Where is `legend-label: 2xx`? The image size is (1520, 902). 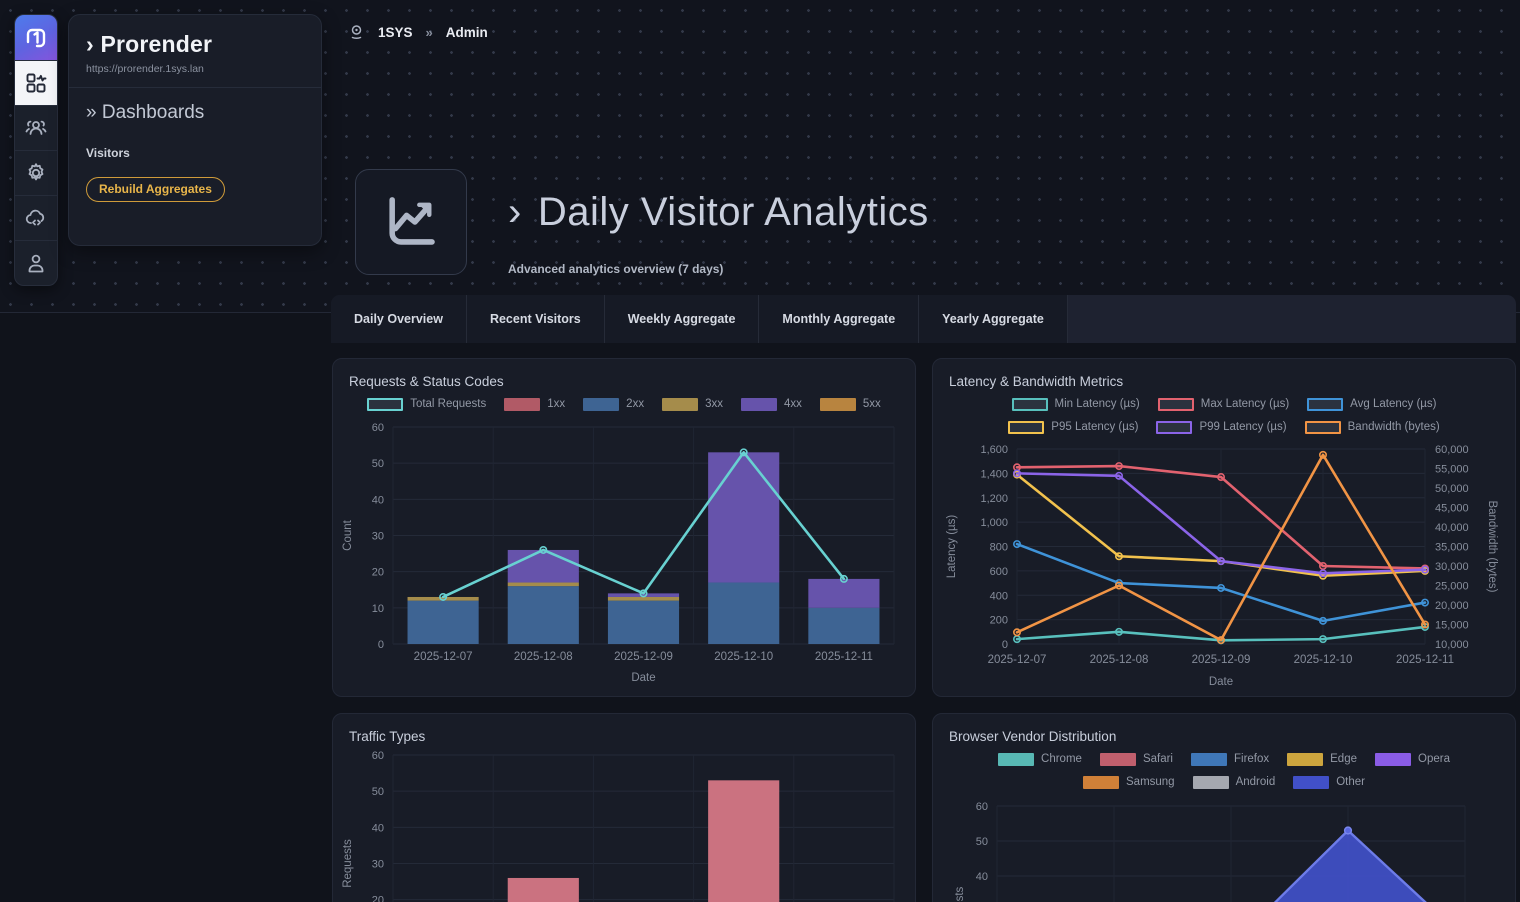 legend-label: 2xx is located at coordinates (635, 404).